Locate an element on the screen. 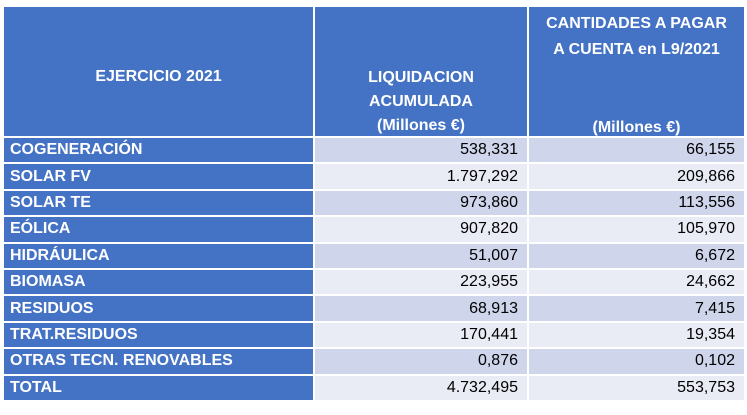 Image resolution: width=747 pixels, height=415 pixels. table-row: EÓLICA 907,820 105,970 is located at coordinates (374, 229).